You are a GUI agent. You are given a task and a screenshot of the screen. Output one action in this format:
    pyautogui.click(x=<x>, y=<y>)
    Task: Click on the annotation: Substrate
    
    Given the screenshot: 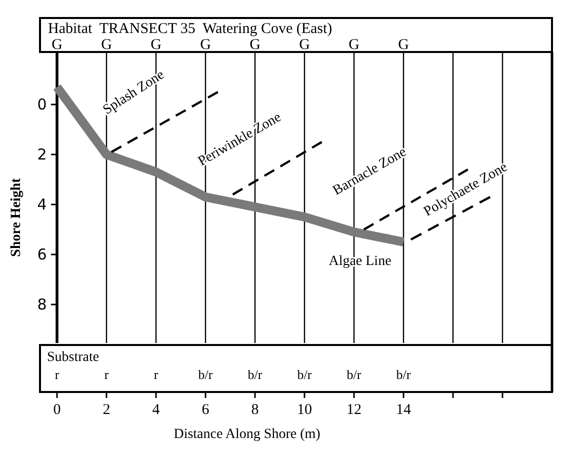 What is the action you would take?
    pyautogui.click(x=73, y=357)
    